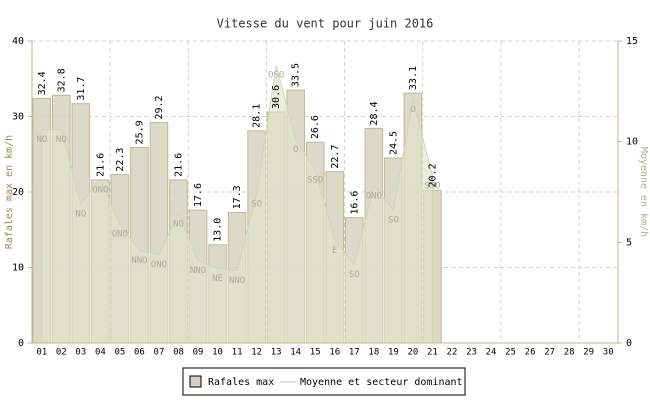 This screenshot has width=650, height=400. What do you see at coordinates (643, 192) in the screenshot?
I see `y2-axis-title: Moyenne en km/h` at bounding box center [643, 192].